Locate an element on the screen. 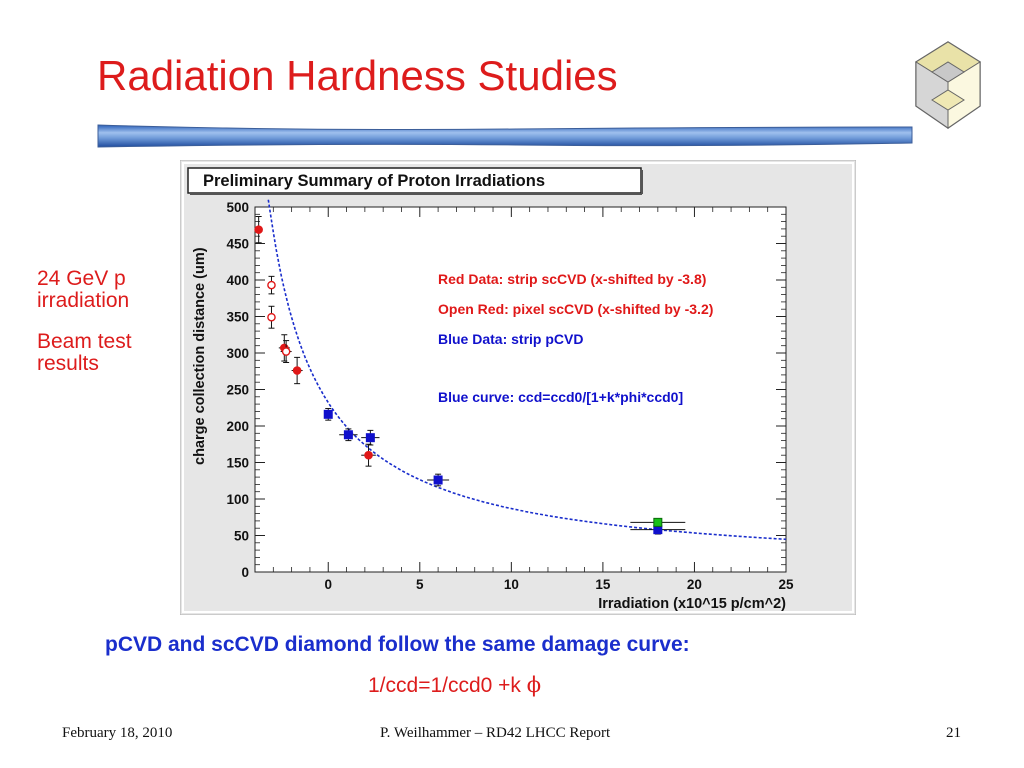 The width and height of the screenshot is (1024, 768). phi-symbol: ϕ is located at coordinates (534, 685).